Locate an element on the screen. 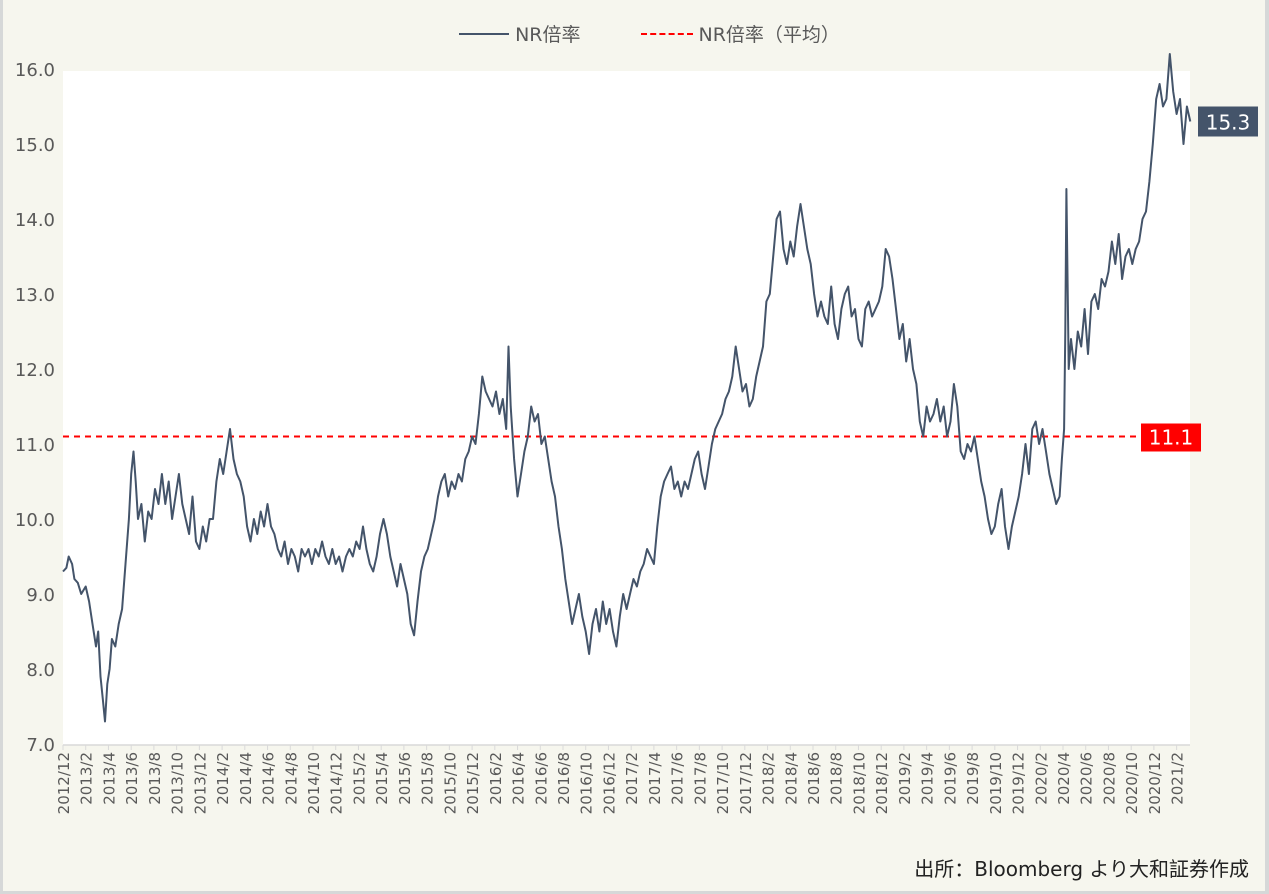 This screenshot has height=894, width=1269. x-tick-label: 2018/10 is located at coordinates (859, 783).